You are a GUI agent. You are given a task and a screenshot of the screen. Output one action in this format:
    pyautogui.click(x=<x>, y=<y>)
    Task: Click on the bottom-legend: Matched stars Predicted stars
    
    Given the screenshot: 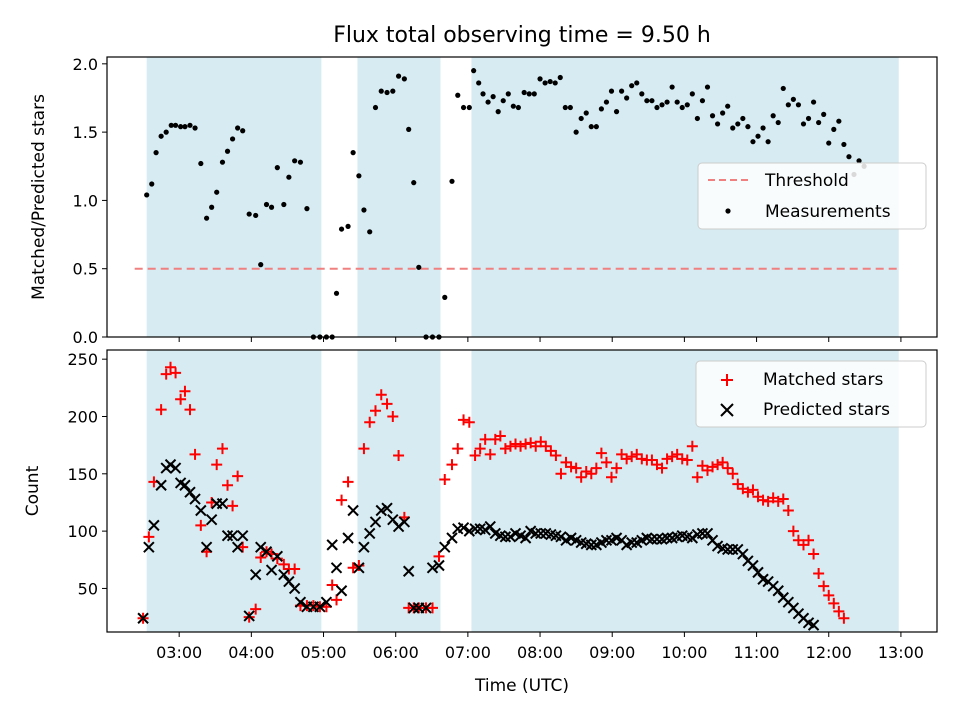 What is the action you would take?
    pyautogui.click(x=811, y=394)
    